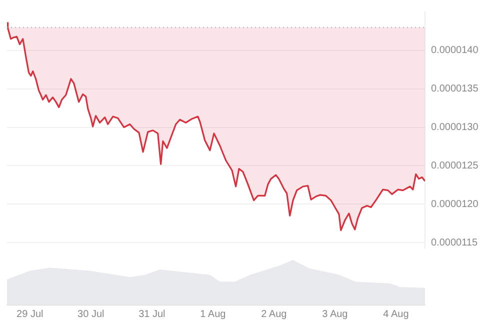  Describe the element at coordinates (455, 89) in the screenshot. I see `y-tick-label: 0.0000135` at that location.